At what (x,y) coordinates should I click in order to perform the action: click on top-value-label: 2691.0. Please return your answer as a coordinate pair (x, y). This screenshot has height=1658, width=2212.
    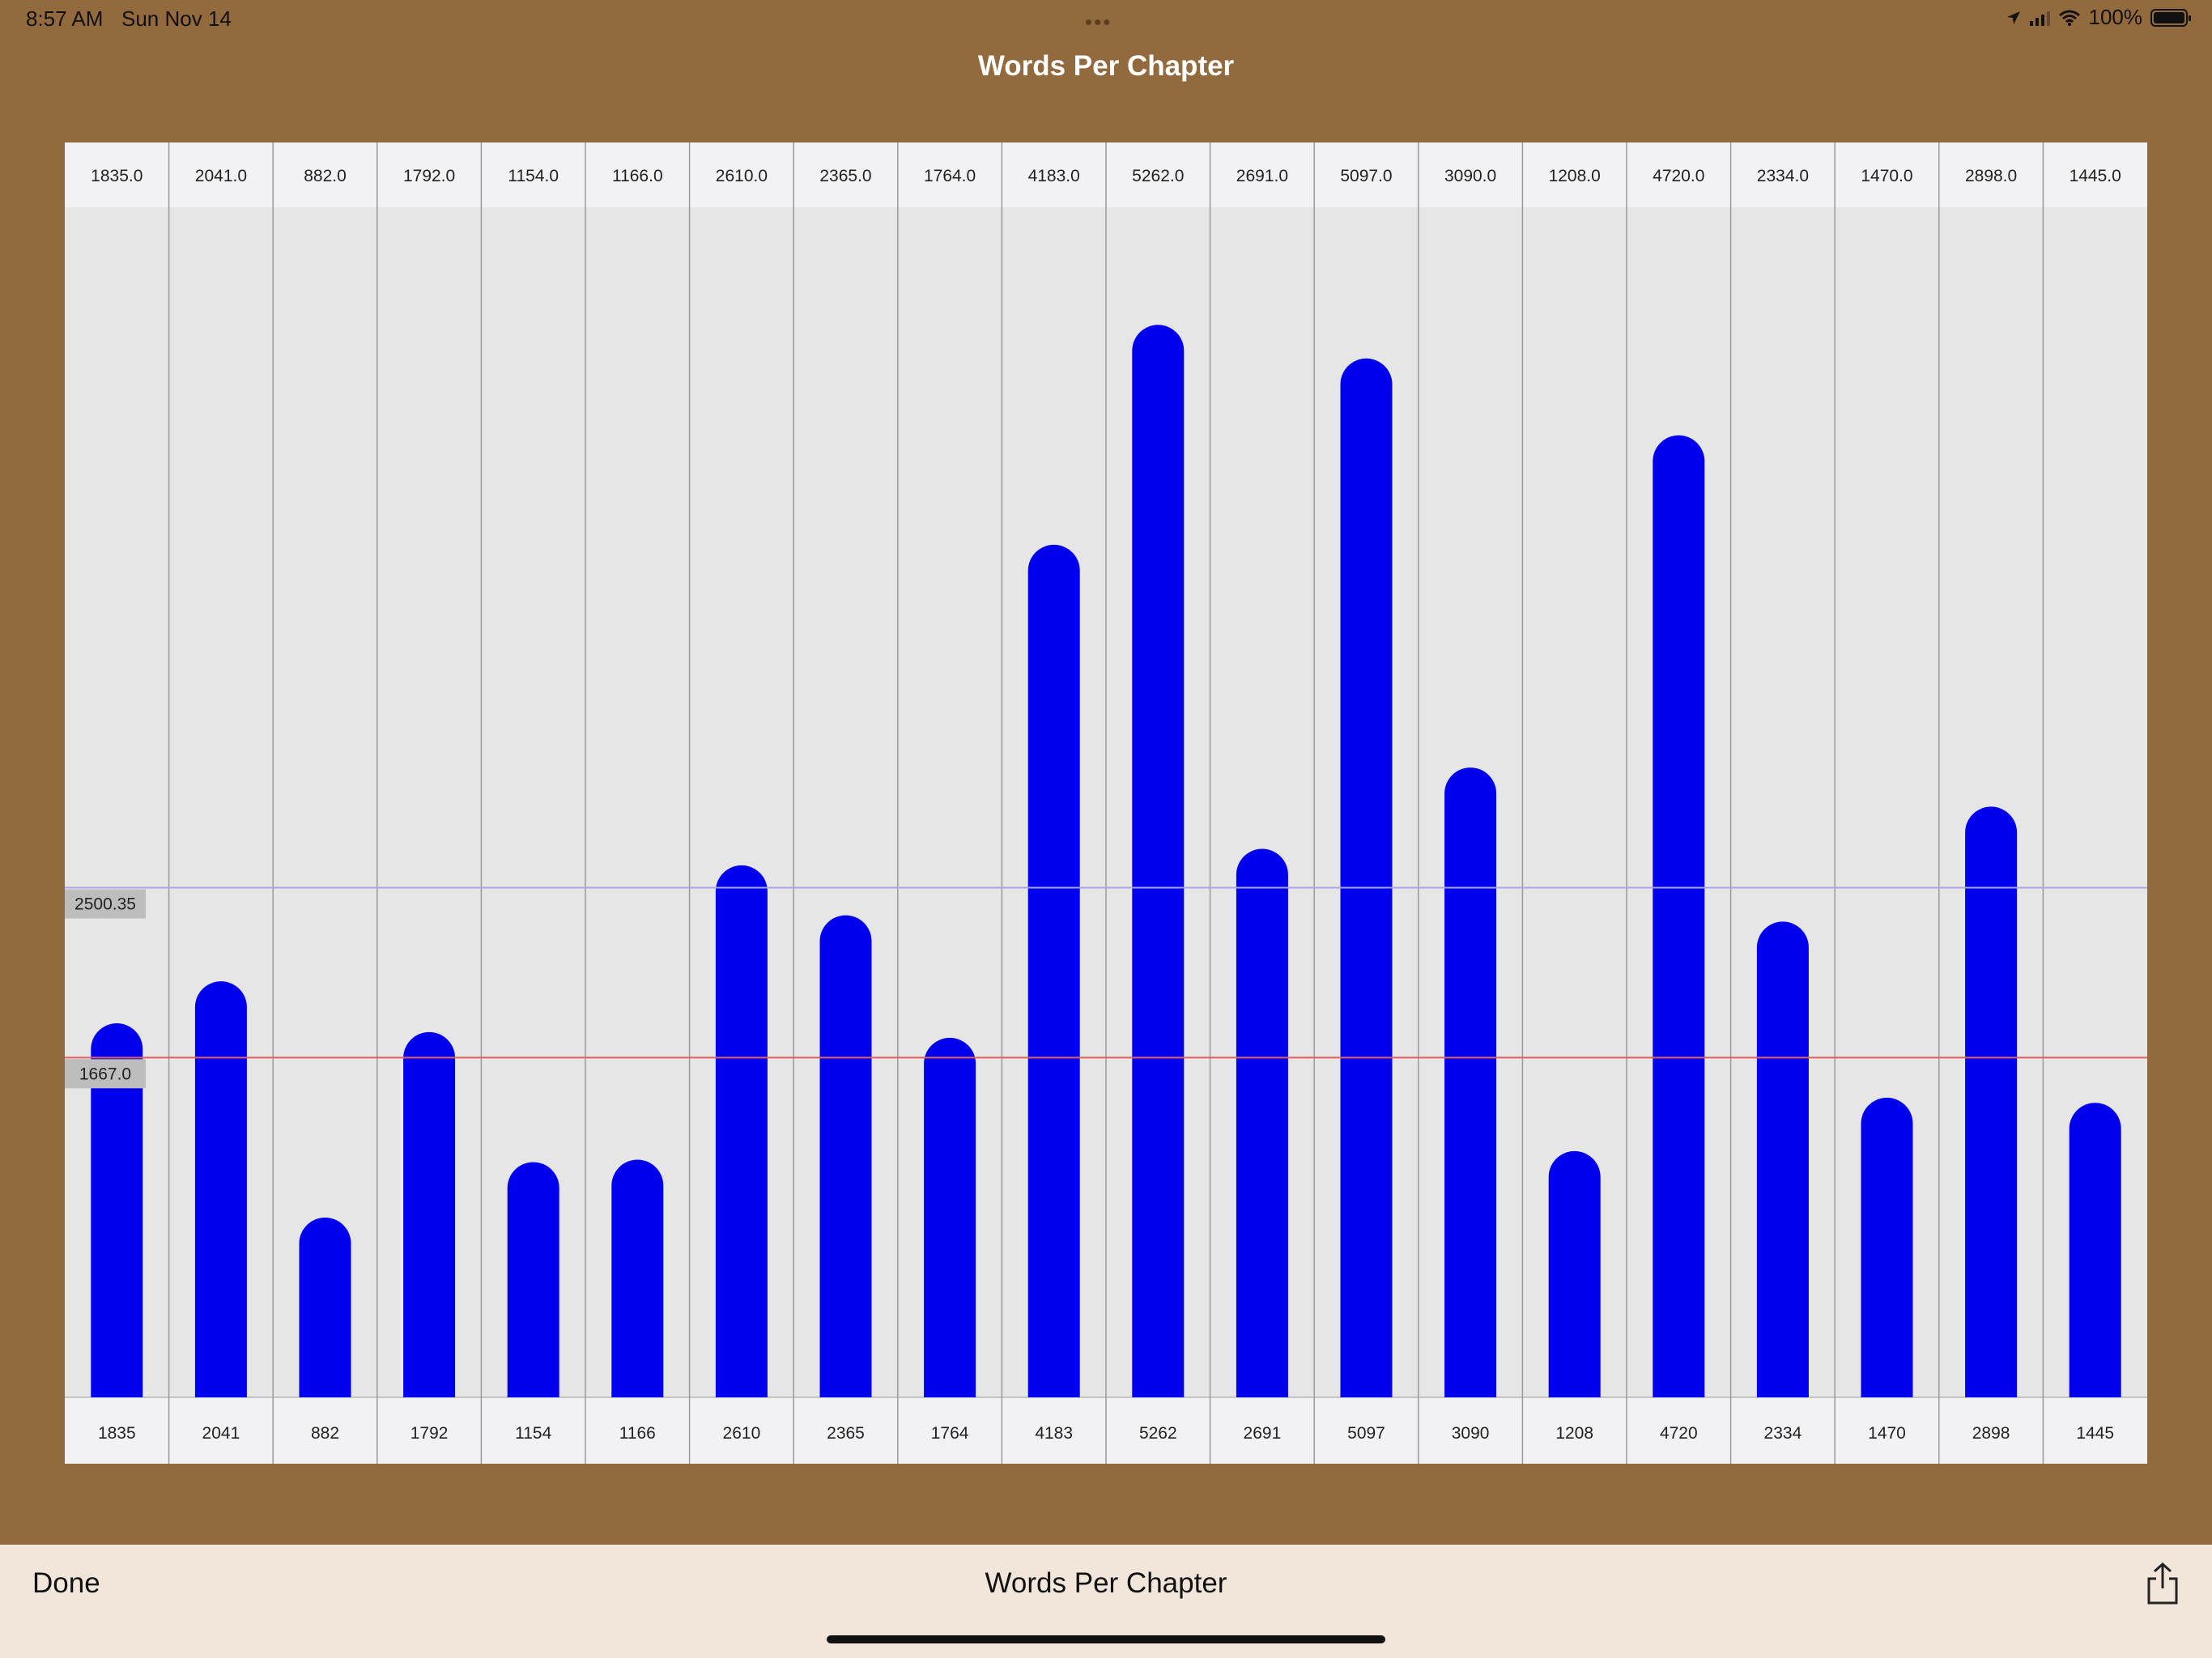
    Looking at the image, I should click on (1262, 176).